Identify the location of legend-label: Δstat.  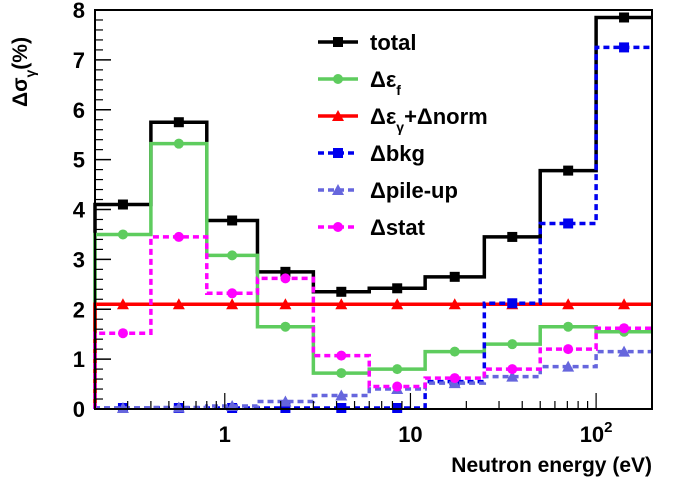
(398, 227).